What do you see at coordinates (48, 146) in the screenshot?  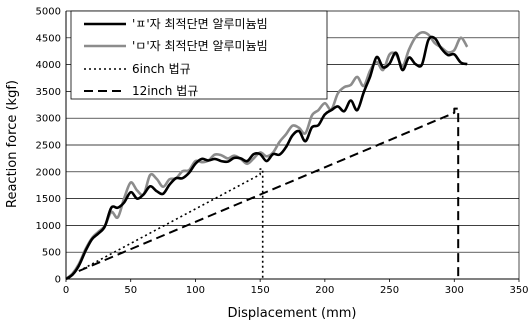 I see `y-tick-label: 2500` at bounding box center [48, 146].